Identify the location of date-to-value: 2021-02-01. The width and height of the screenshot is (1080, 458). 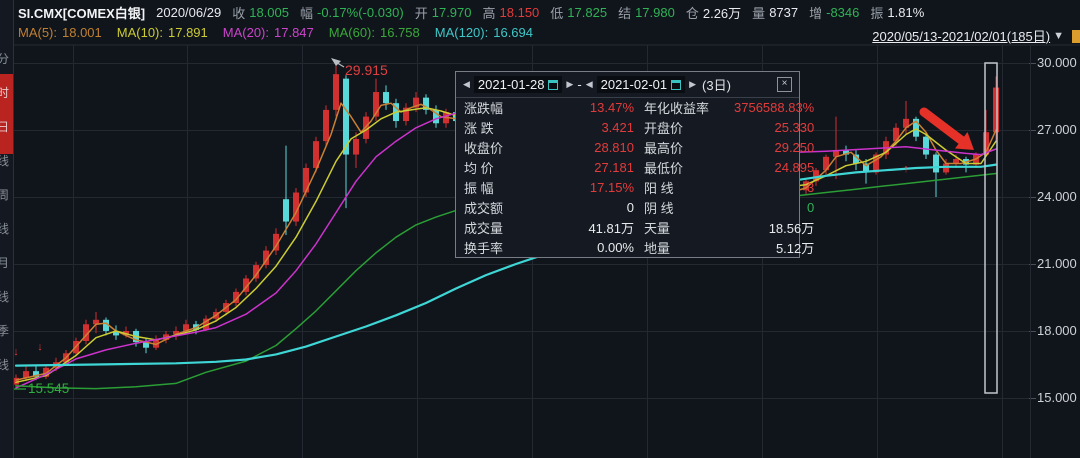
(634, 84).